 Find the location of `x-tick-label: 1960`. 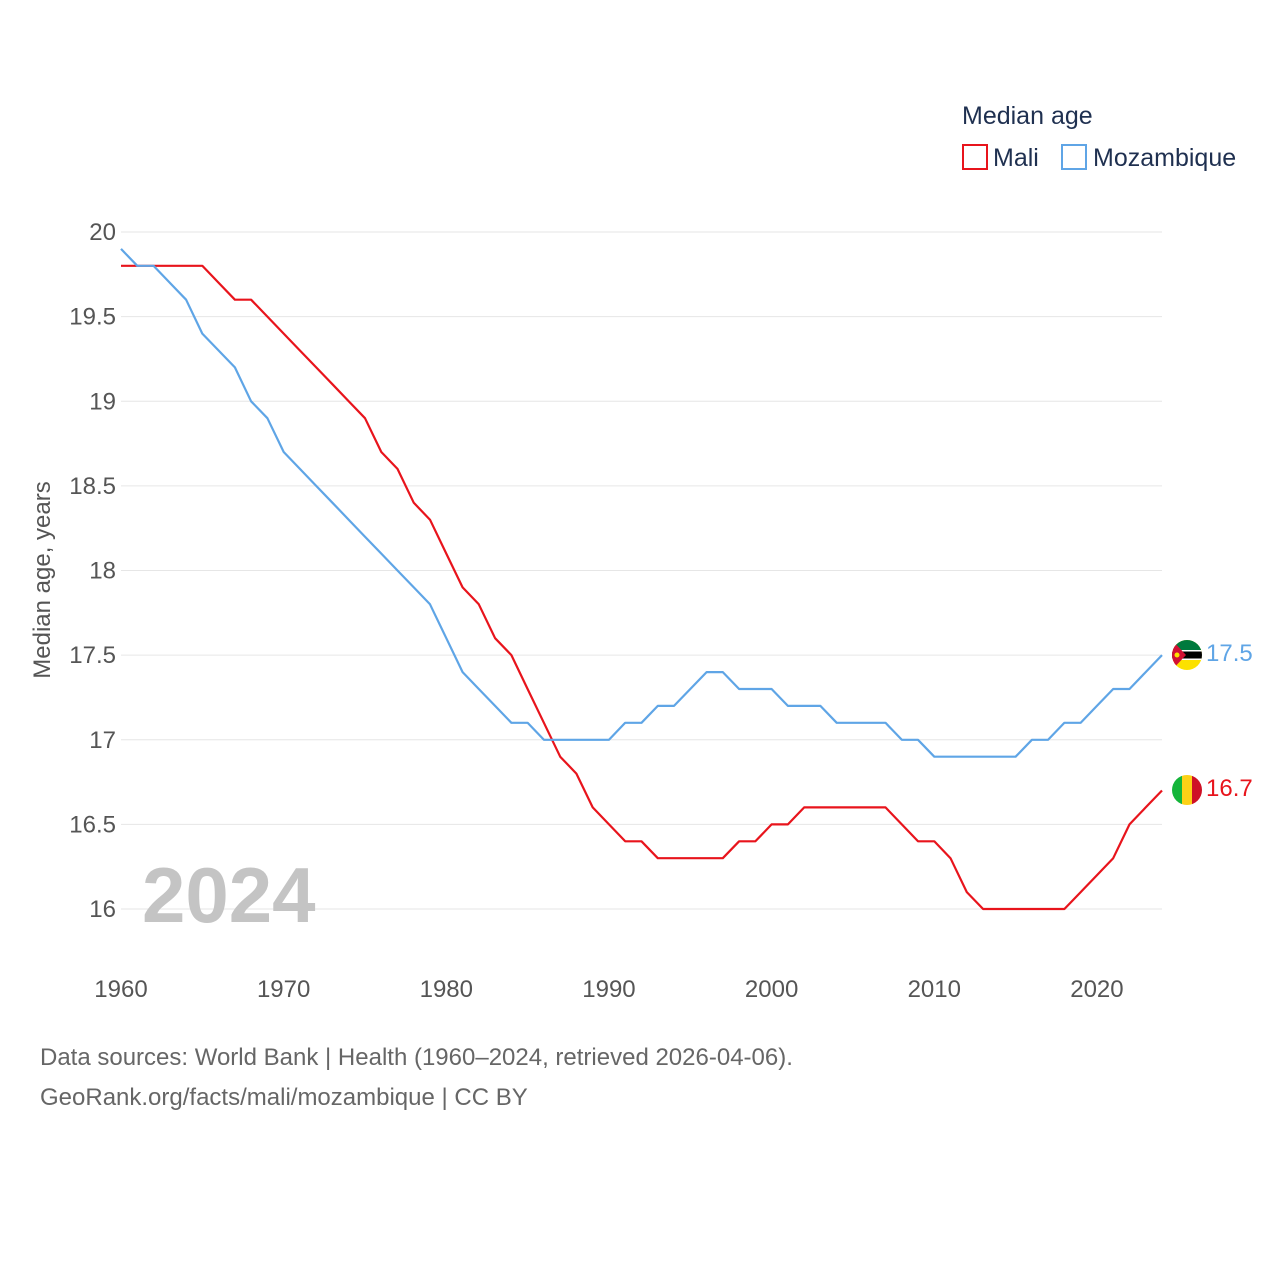

x-tick-label: 1960 is located at coordinates (120, 989).